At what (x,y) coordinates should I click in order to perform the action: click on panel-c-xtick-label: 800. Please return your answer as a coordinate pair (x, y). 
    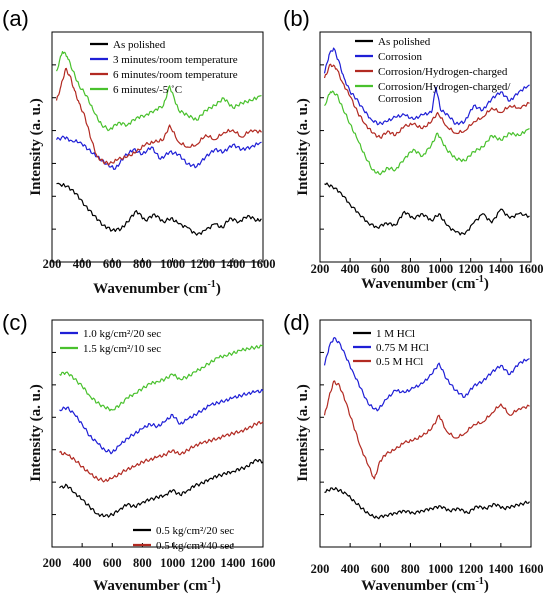
    Looking at the image, I should click on (142, 563).